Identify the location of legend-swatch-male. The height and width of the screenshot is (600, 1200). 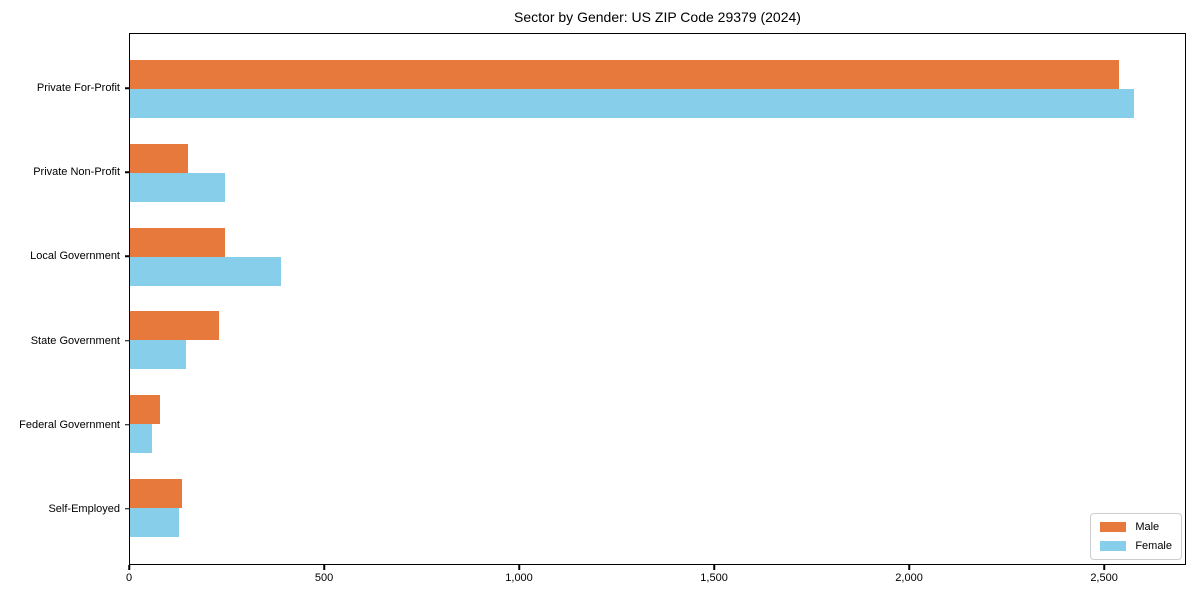
(1113, 527).